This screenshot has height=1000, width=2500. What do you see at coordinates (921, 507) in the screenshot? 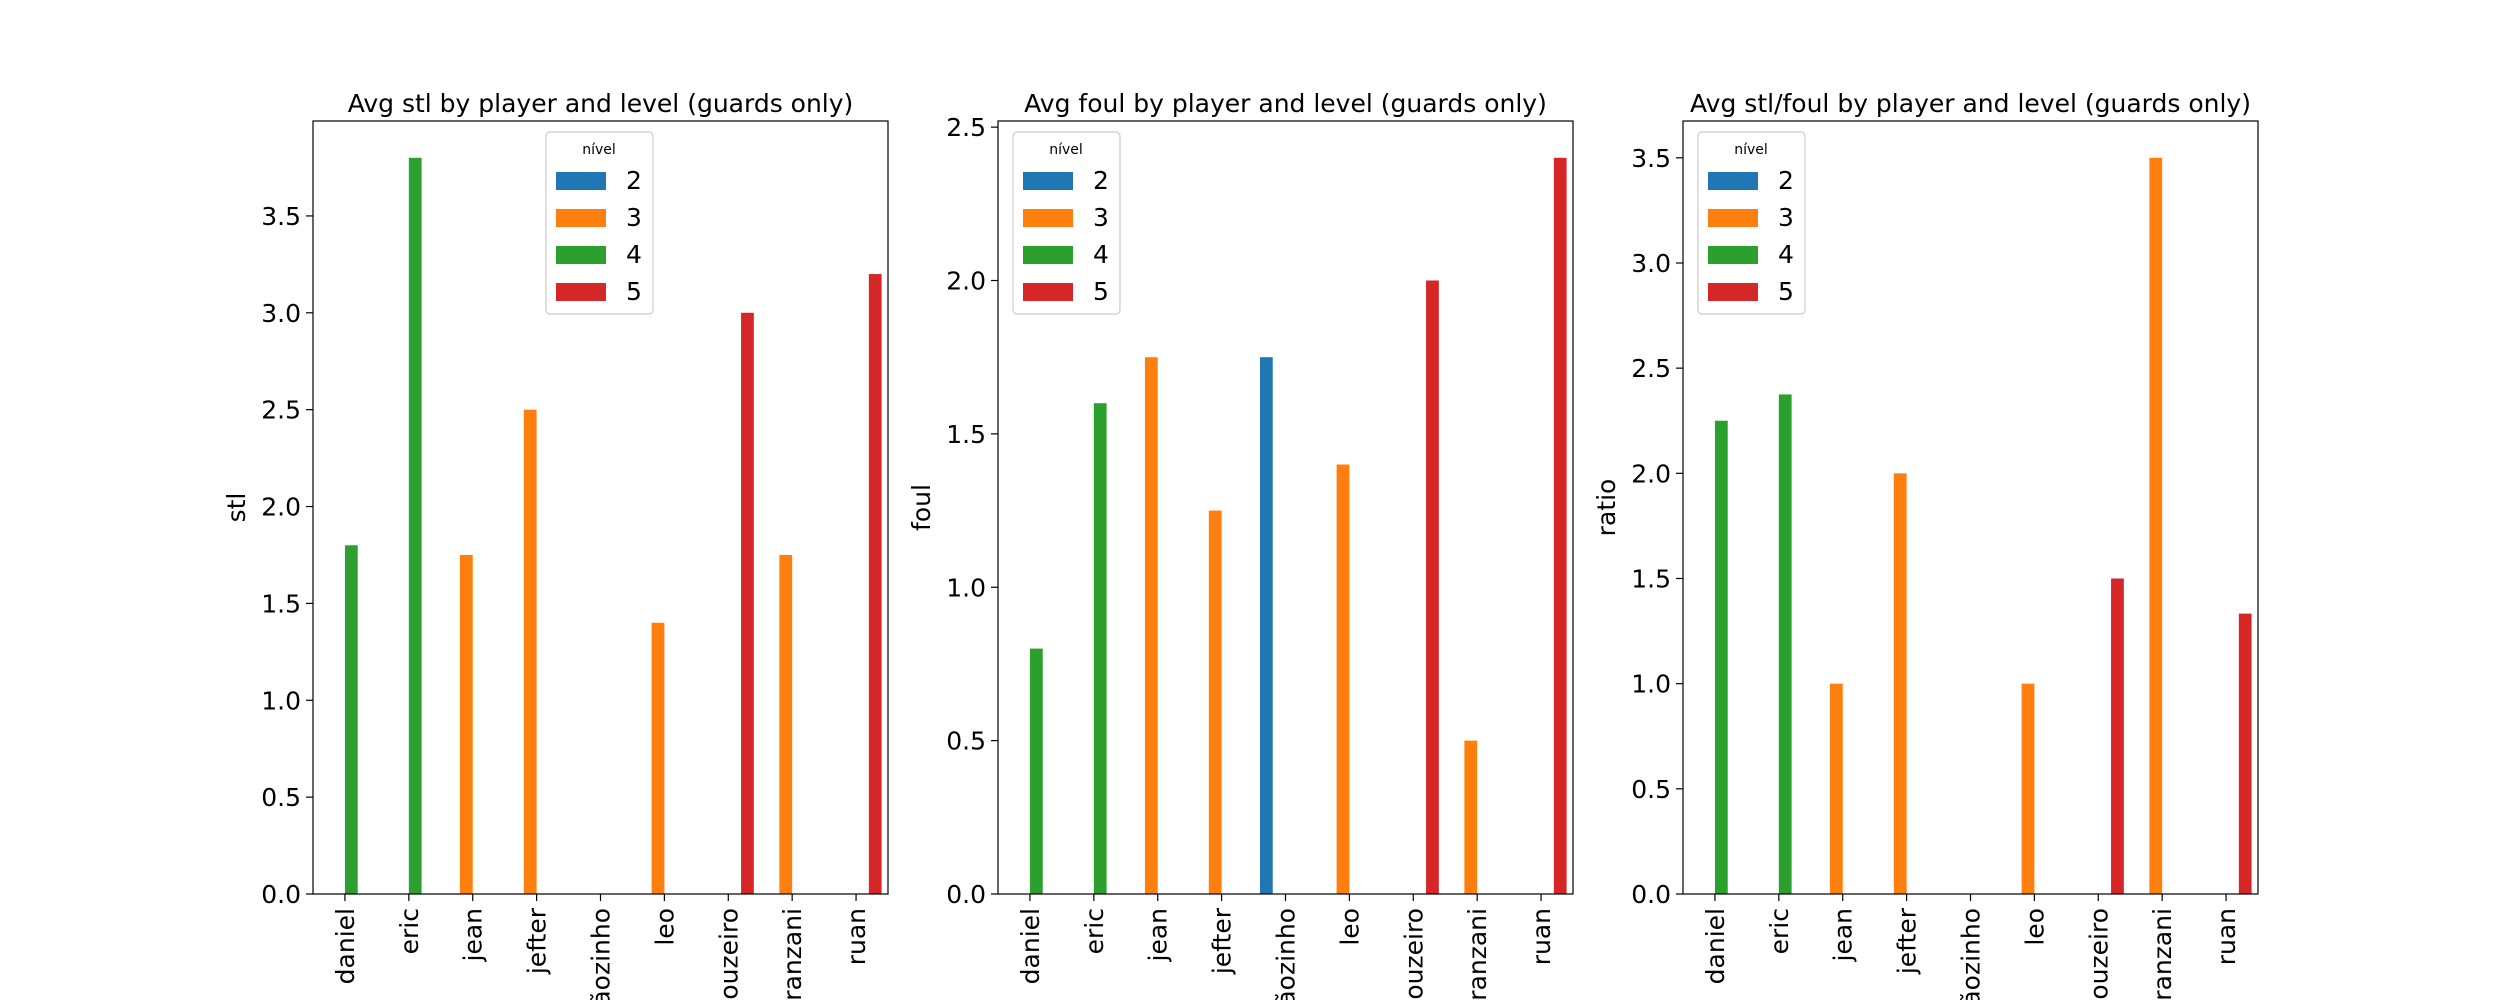
I see `y-axis-label: foul` at bounding box center [921, 507].